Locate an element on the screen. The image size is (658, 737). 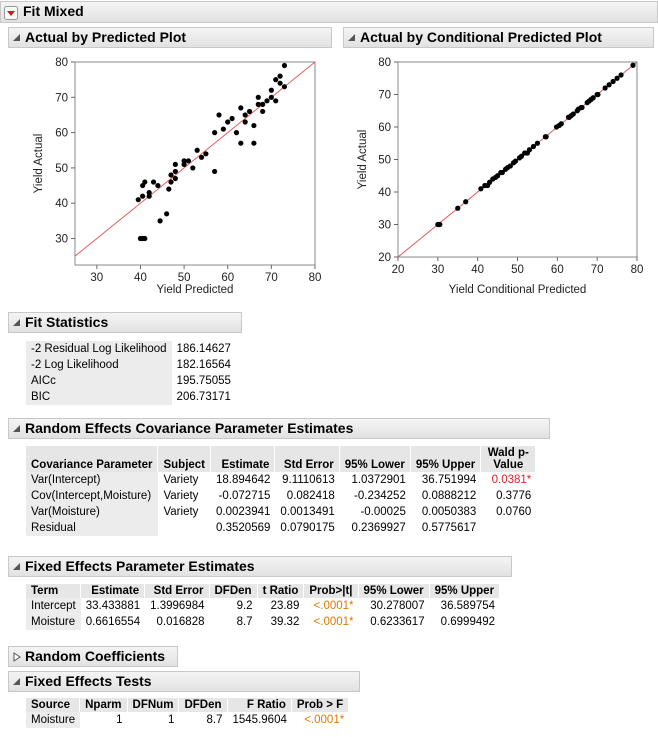
title-bar: Fit Mixed is located at coordinates (329, 12).